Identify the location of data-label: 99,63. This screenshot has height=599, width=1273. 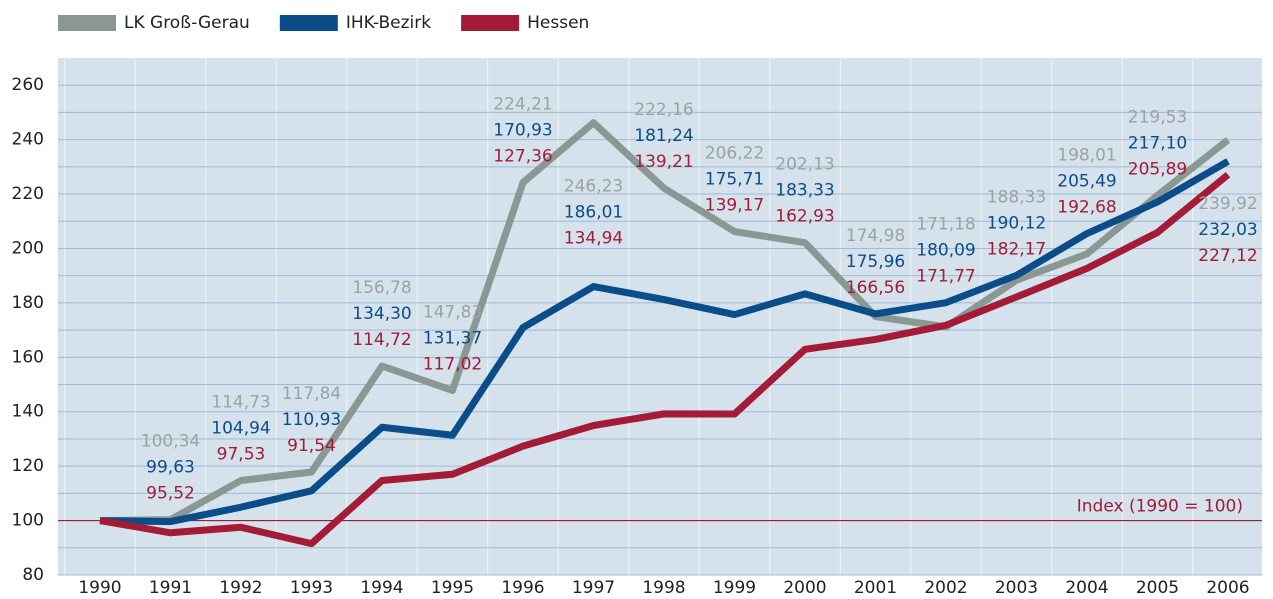
(170, 468).